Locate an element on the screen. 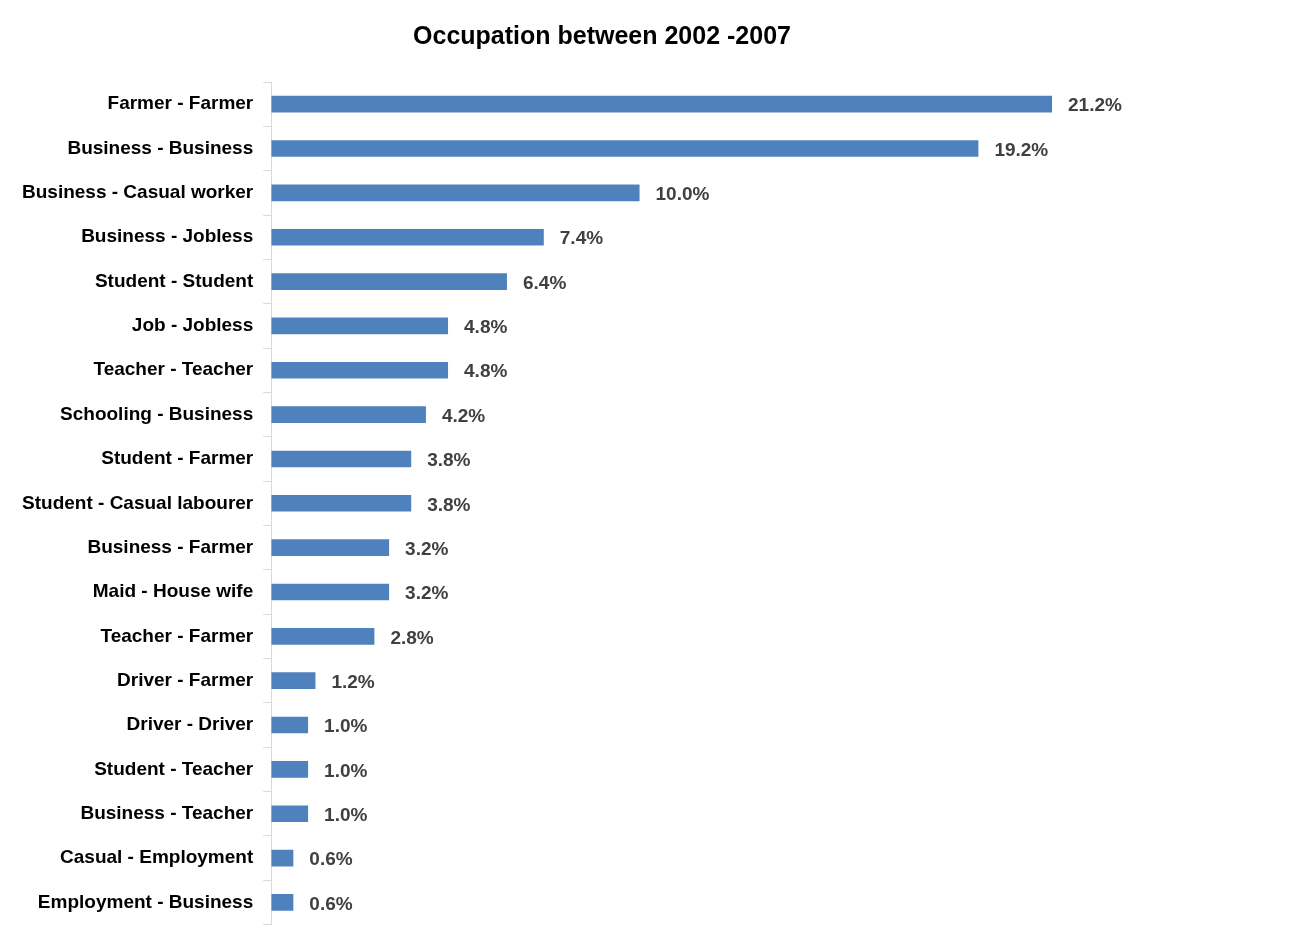 This screenshot has width=1312, height=946. y-tick-label: Business - Teacher is located at coordinates (167, 812).